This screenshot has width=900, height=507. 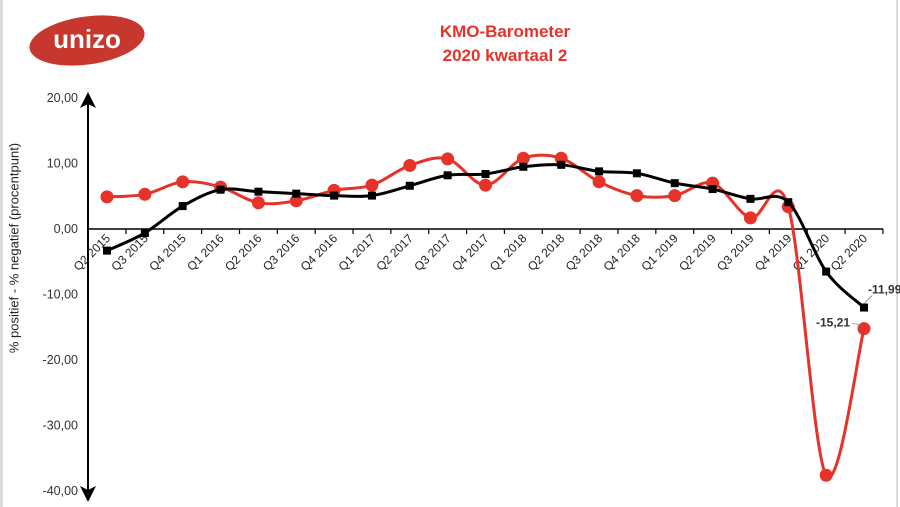 What do you see at coordinates (546, 252) in the screenshot?
I see `x-category-label: Q2 2018` at bounding box center [546, 252].